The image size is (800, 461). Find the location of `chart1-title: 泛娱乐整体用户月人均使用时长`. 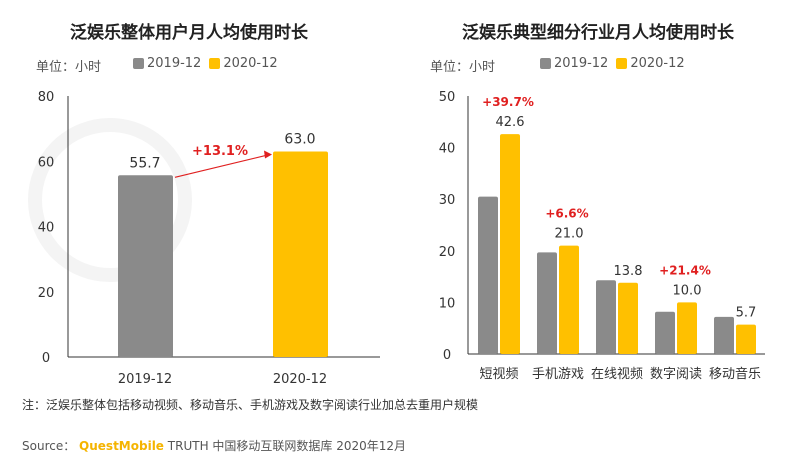

chart1-title: 泛娱乐整体用户月人均使用时长 is located at coordinates (189, 33).